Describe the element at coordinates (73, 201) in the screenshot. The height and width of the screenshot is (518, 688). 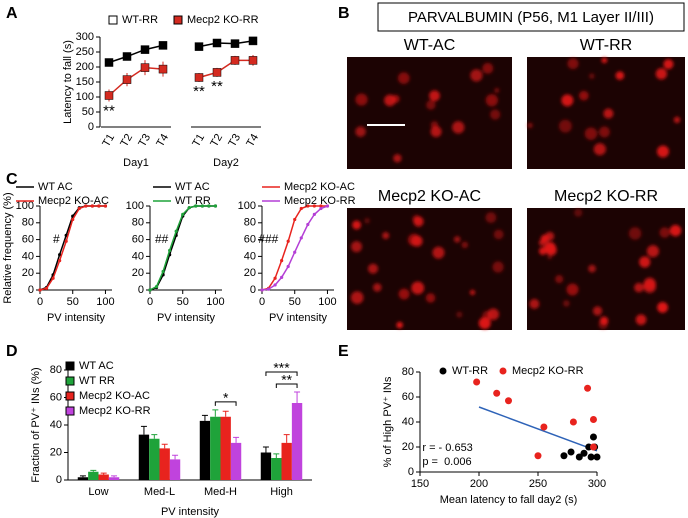
I see `legend-label: Mecp2 KO-AC` at that location.